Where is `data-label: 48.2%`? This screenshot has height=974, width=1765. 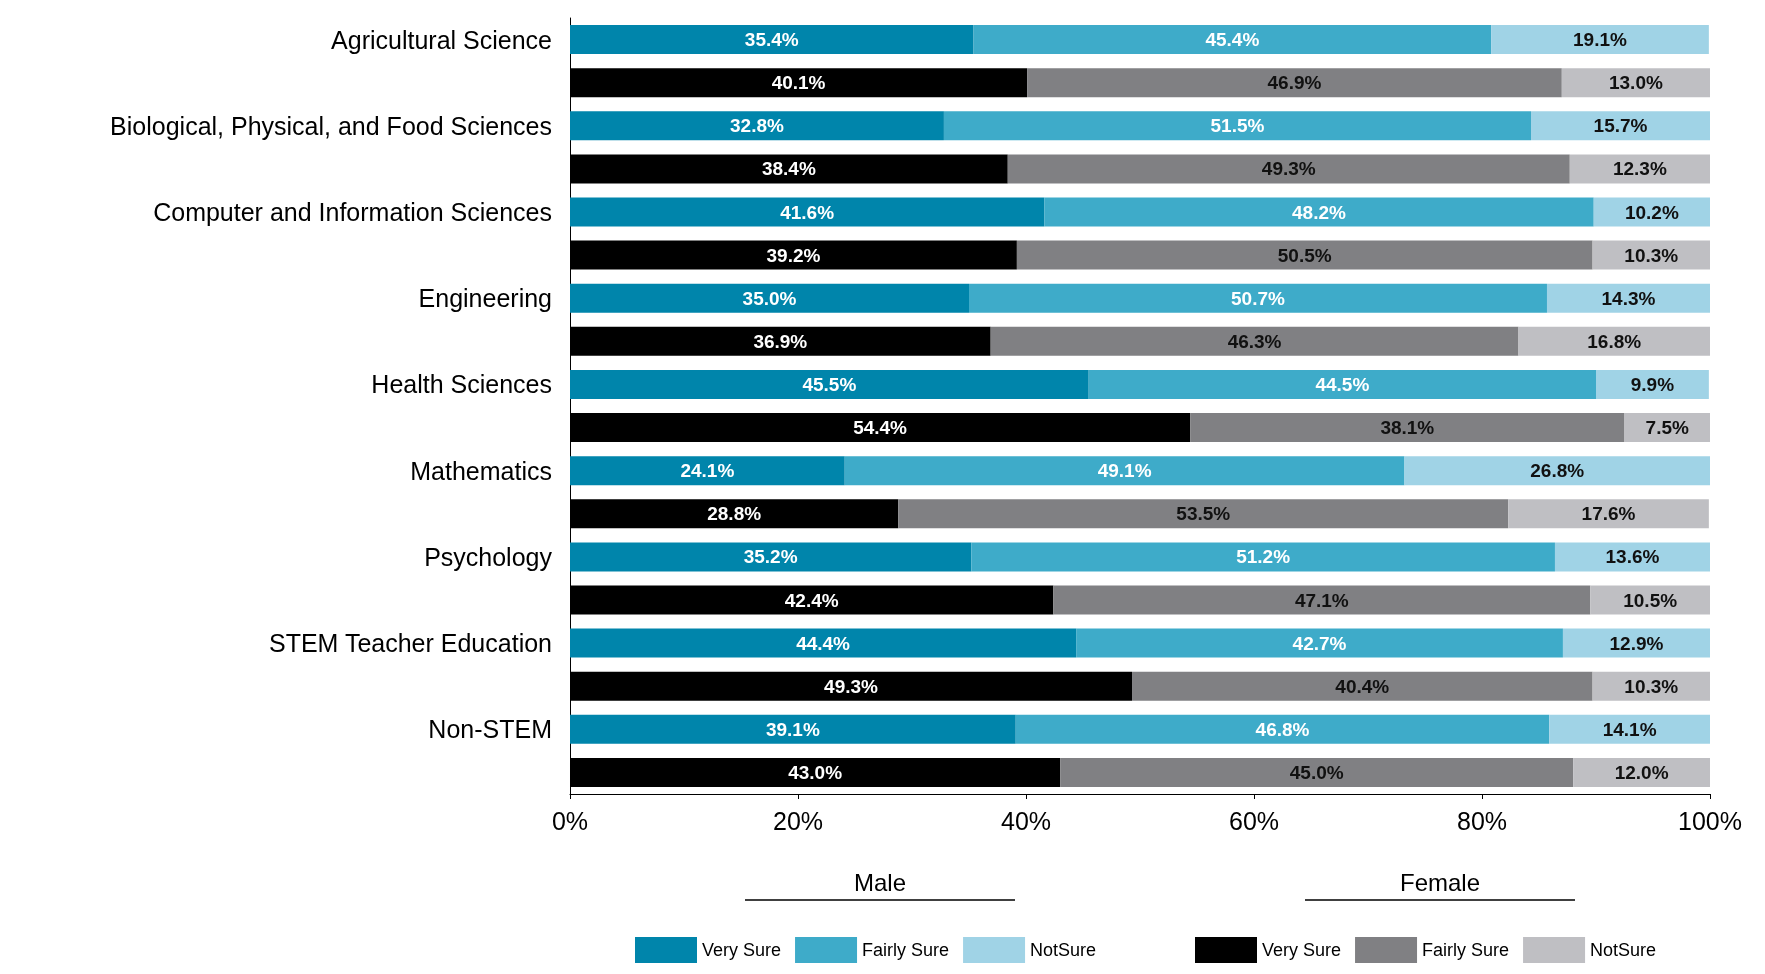
data-label: 48.2% is located at coordinates (1319, 212).